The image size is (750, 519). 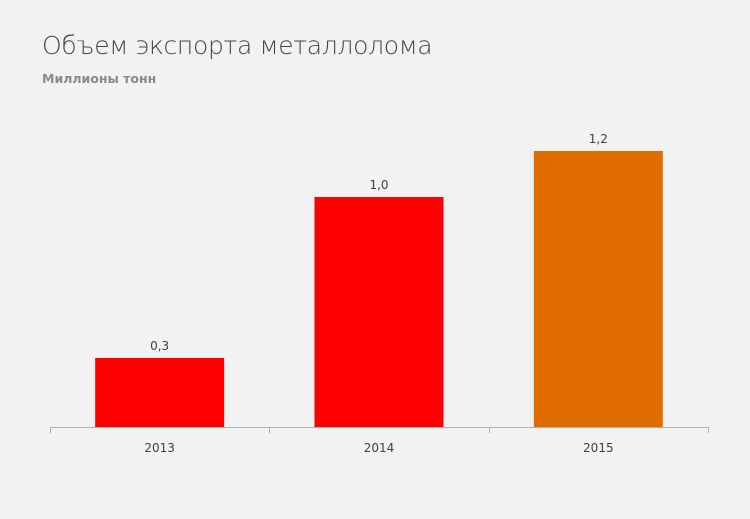 I want to click on x-tick-label: 2013, so click(x=159, y=448).